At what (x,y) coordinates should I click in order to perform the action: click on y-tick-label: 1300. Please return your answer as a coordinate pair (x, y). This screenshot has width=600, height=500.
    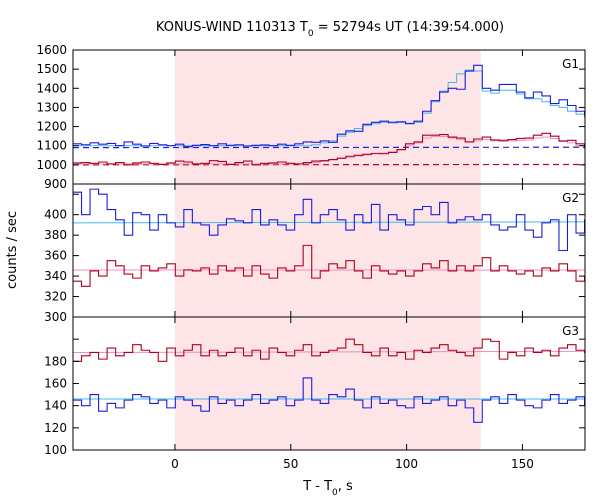
    Looking at the image, I should click on (51, 107).